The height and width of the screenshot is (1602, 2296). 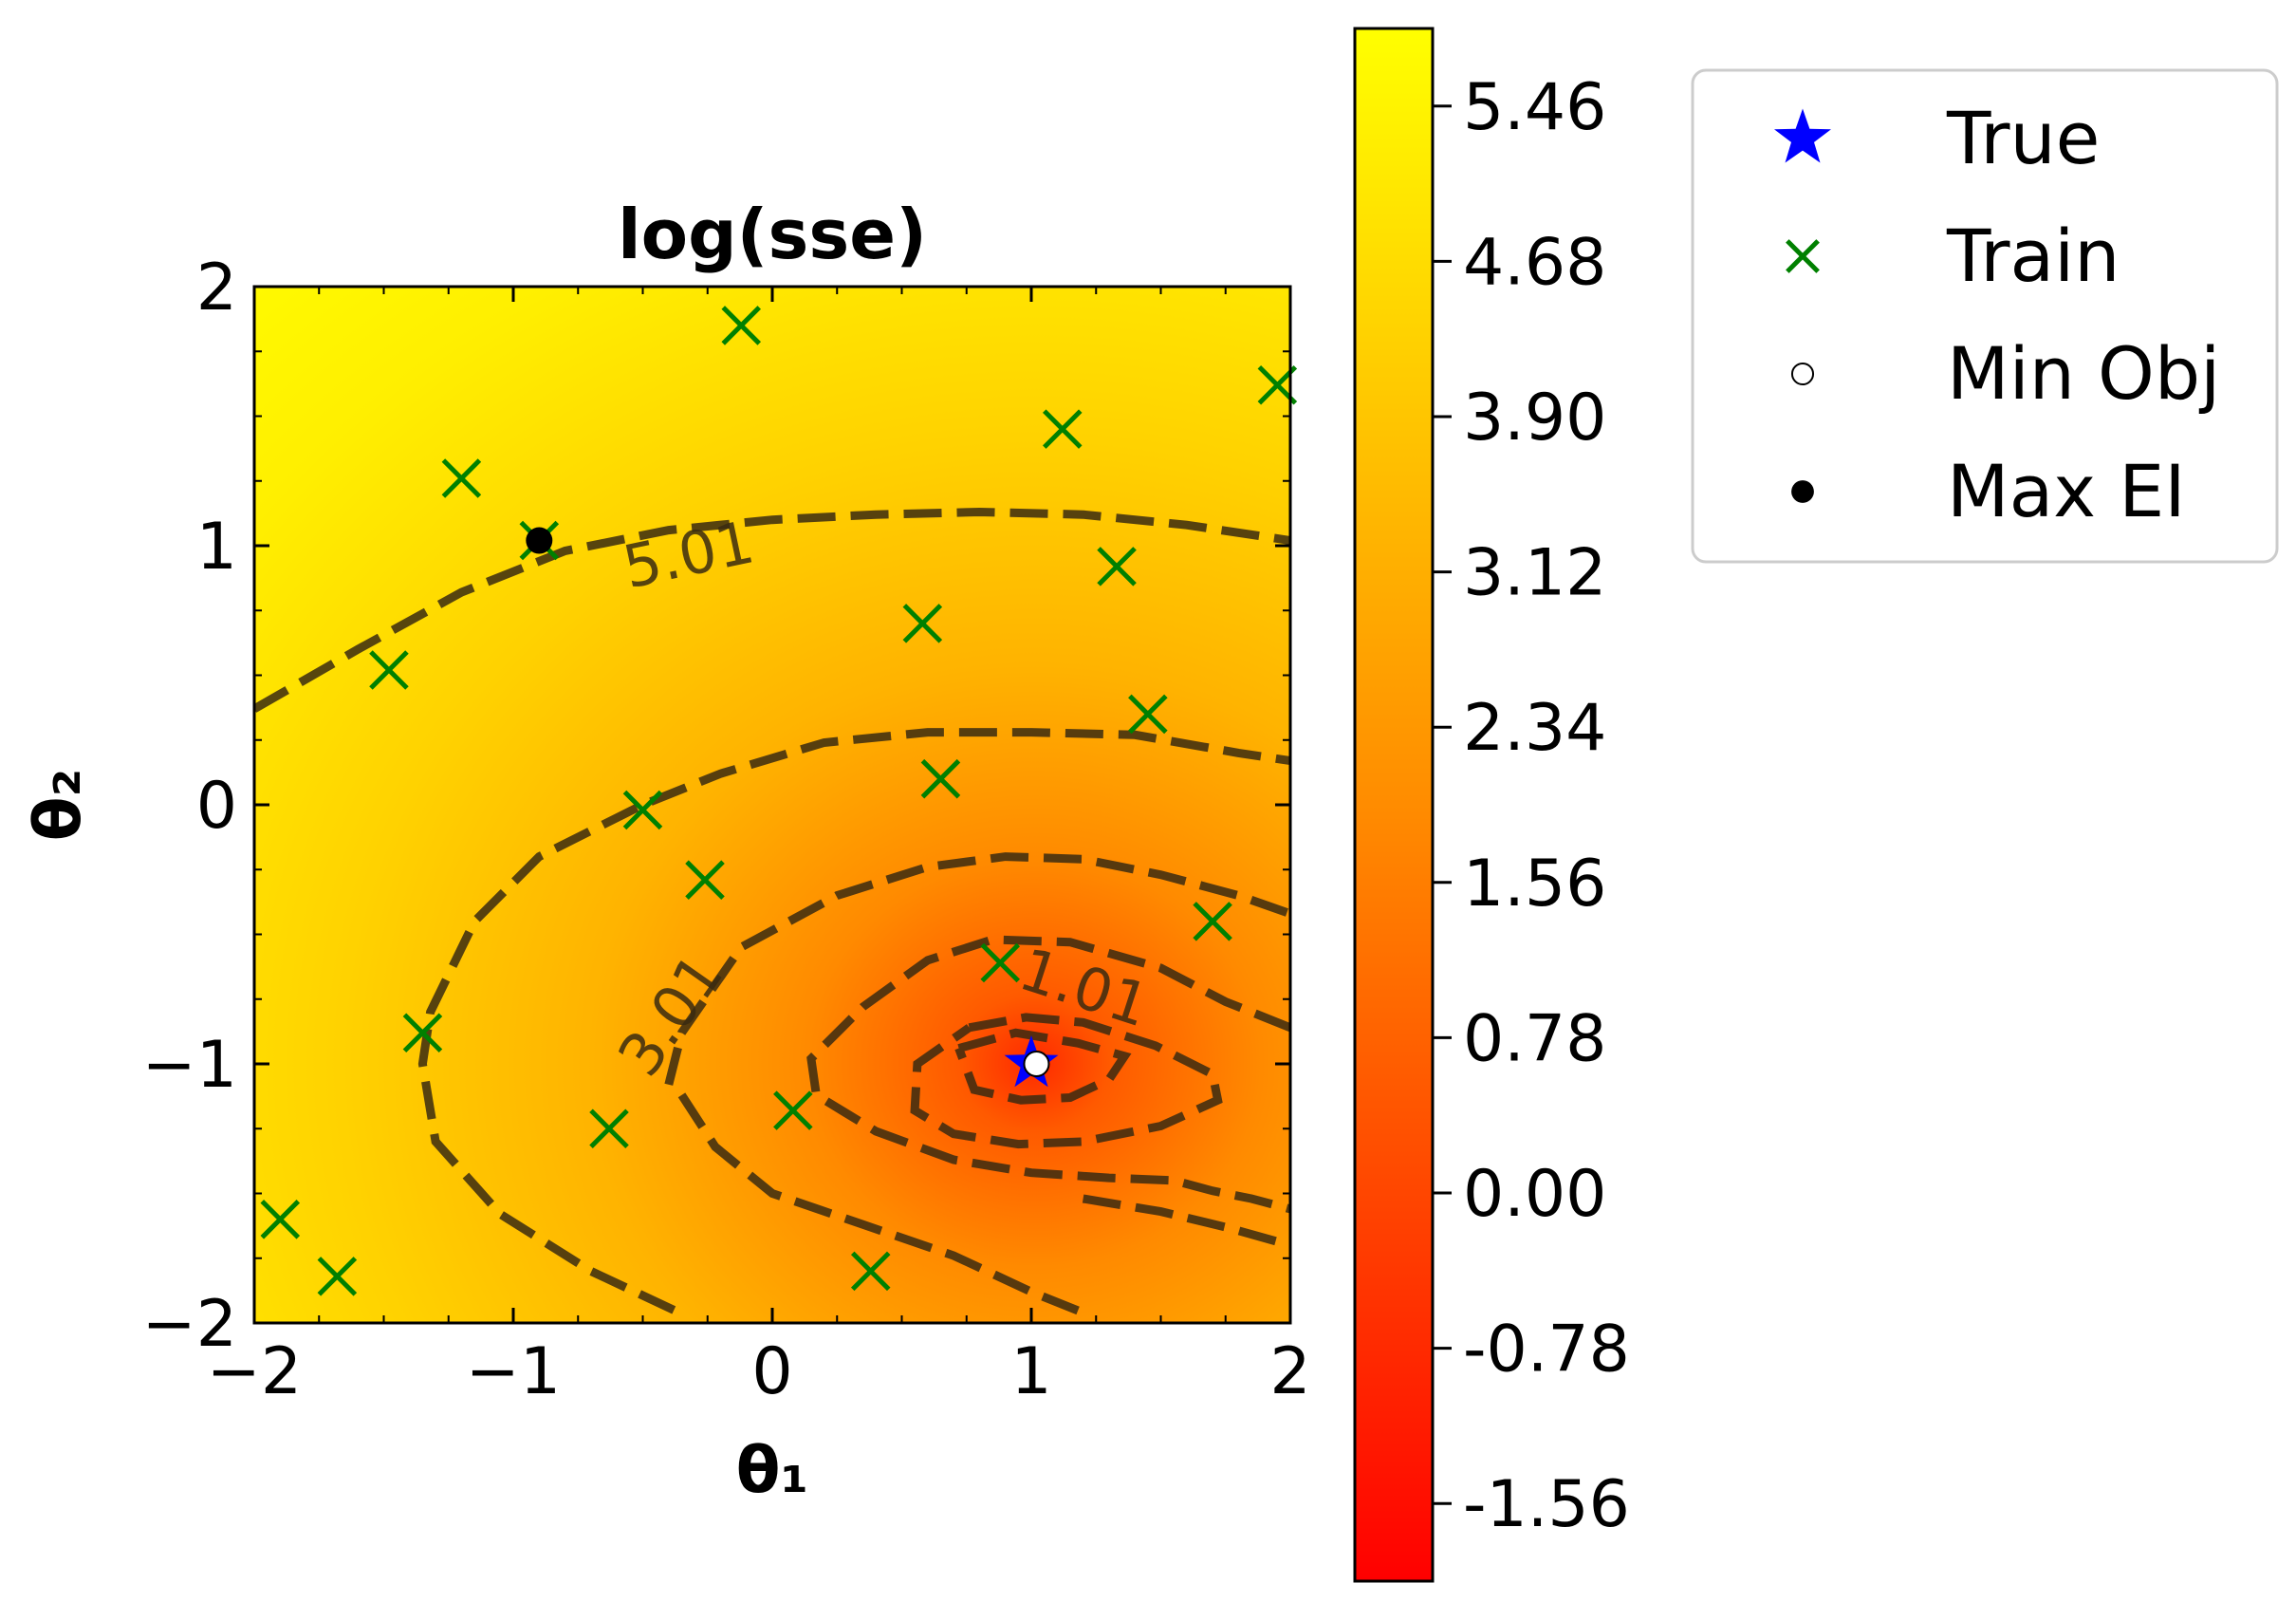 I want to click on legend-label-max-ei: Max EI, so click(x=2066, y=491).